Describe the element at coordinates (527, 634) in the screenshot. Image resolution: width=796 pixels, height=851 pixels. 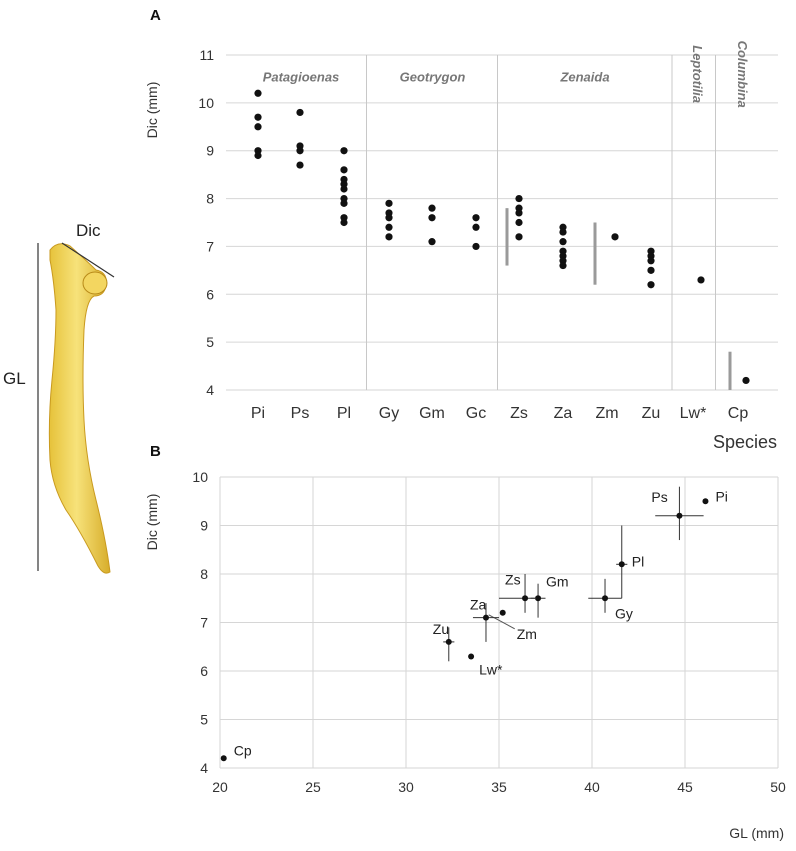
I see `panel-b-point-label: Zm` at that location.